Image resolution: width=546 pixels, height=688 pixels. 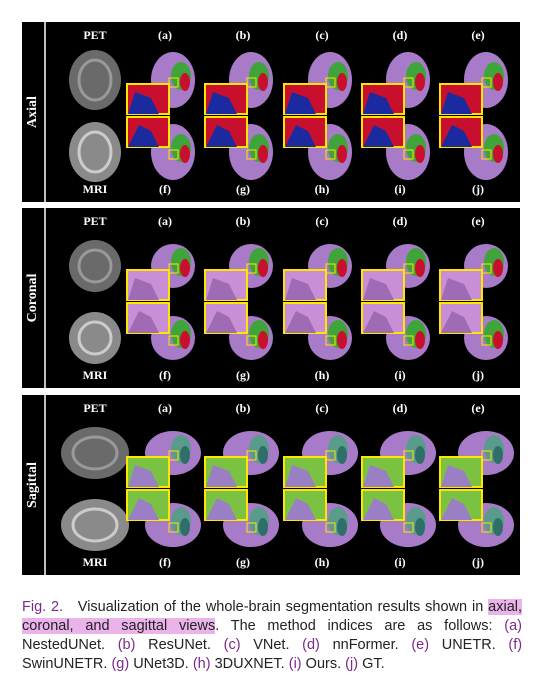 I want to click on method-name: VNet., so click(x=271, y=645).